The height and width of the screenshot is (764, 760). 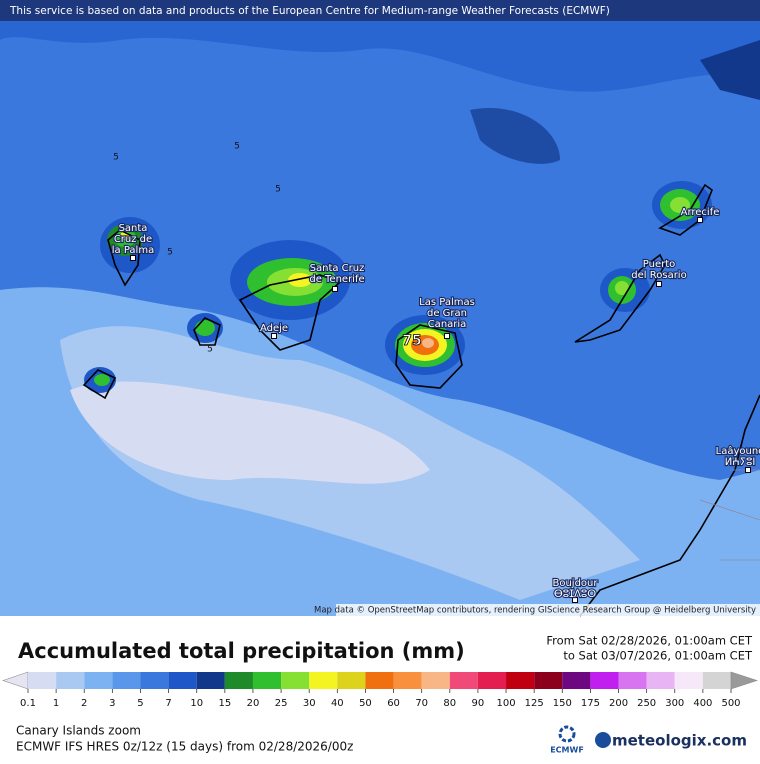 What do you see at coordinates (447, 302) in the screenshot?
I see `place-label: Las Palmas` at bounding box center [447, 302].